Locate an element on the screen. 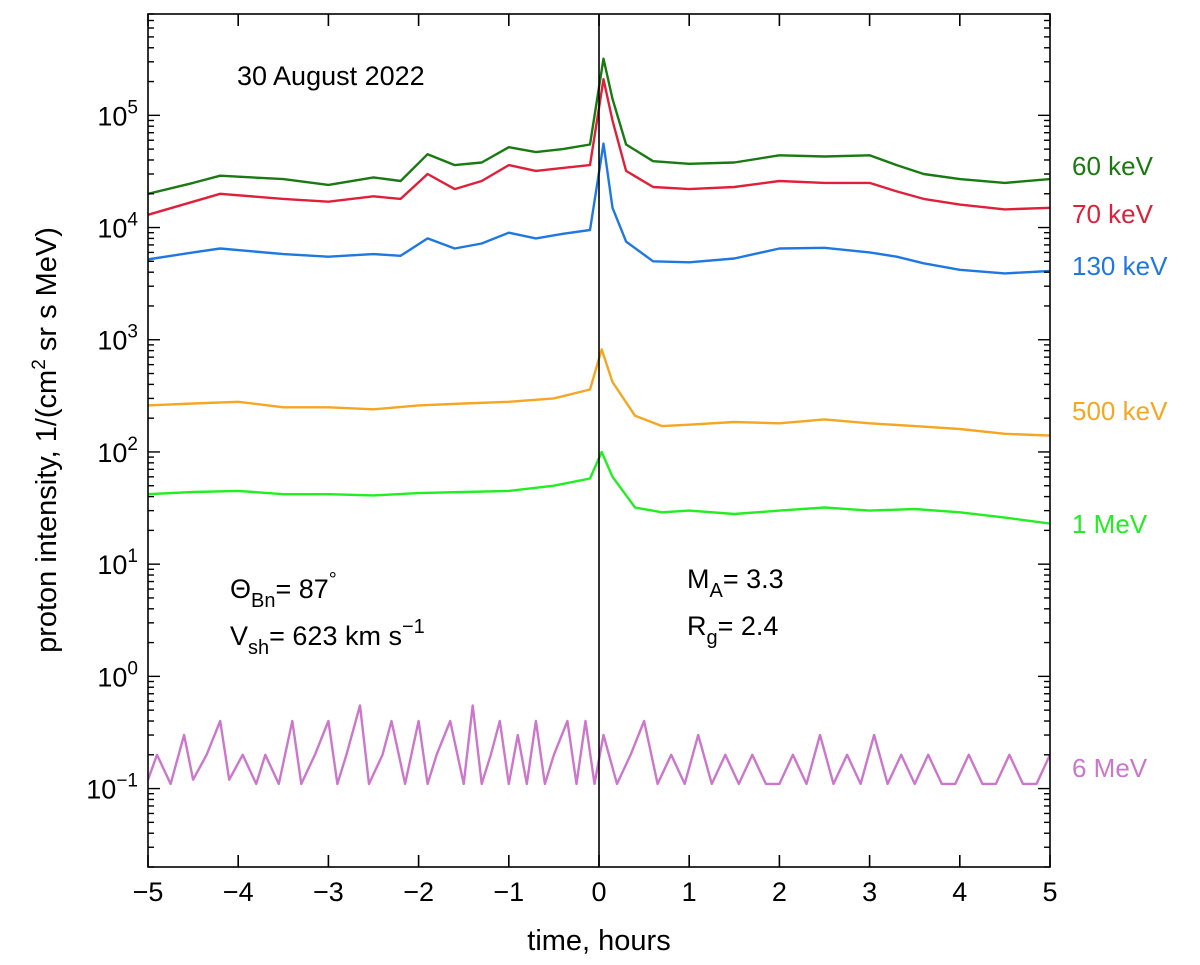  rg-annotation: Rg= 2.4 is located at coordinates (732, 630).